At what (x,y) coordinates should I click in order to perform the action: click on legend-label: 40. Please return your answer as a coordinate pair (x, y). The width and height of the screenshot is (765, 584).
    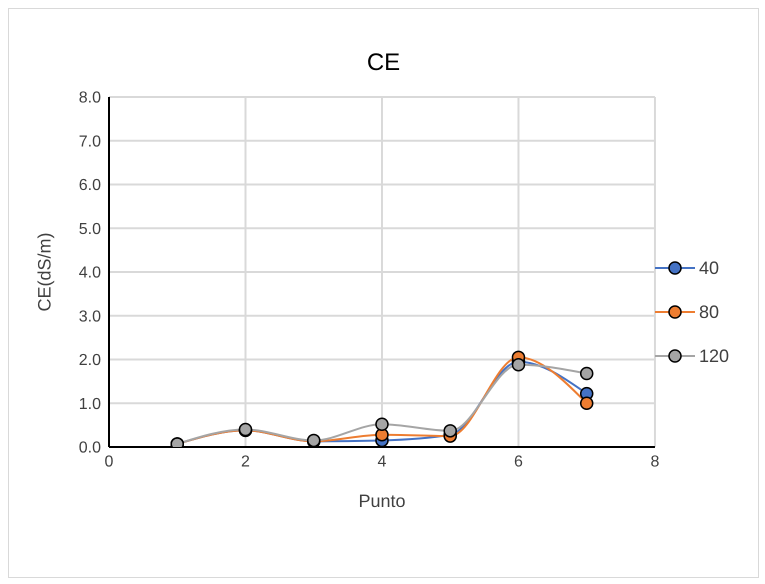
    Looking at the image, I should click on (708, 268).